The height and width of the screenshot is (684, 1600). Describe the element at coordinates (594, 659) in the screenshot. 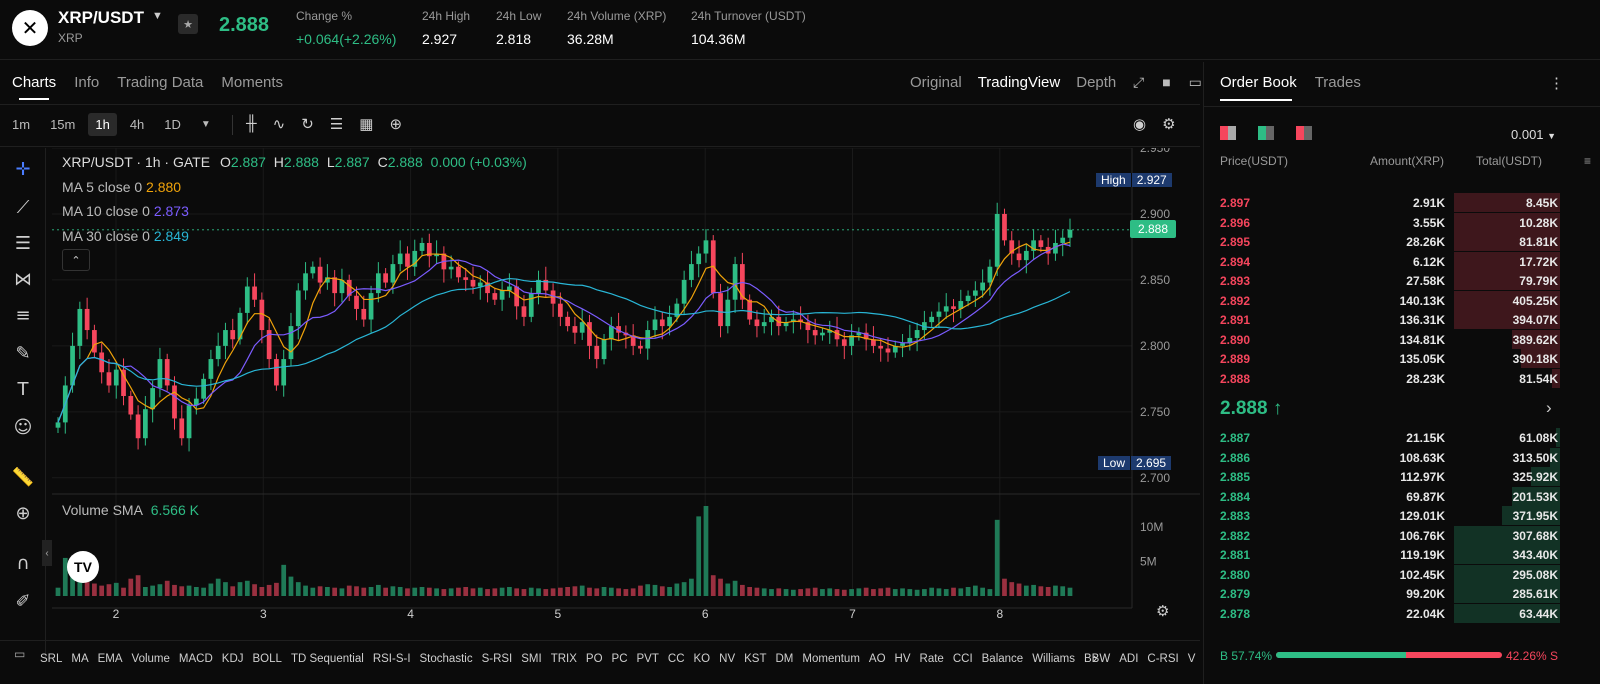

I see `indicator-po: PO` at that location.